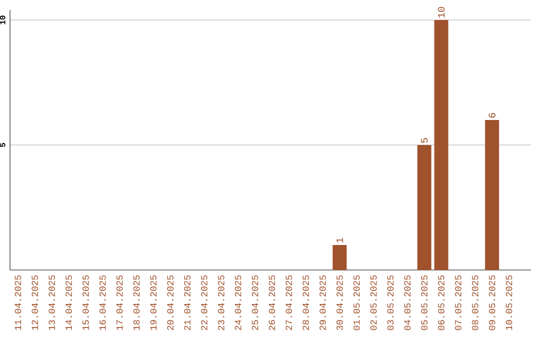 This screenshot has height=340, width=540. What do you see at coordinates (119, 302) in the screenshot?
I see `x-tick-label: 17.04.2025` at bounding box center [119, 302].